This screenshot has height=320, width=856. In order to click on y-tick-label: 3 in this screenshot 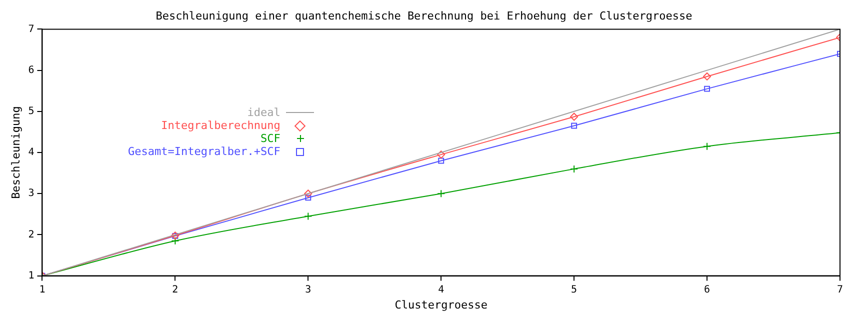, I will do `click(31, 194)`.